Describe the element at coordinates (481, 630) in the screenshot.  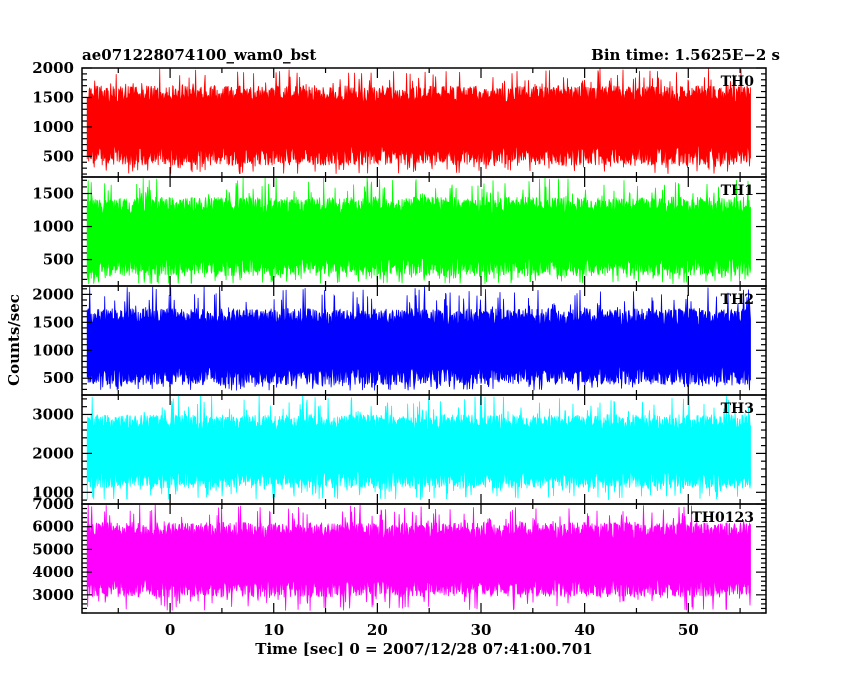
I see `x-tick-label: 30` at that location.